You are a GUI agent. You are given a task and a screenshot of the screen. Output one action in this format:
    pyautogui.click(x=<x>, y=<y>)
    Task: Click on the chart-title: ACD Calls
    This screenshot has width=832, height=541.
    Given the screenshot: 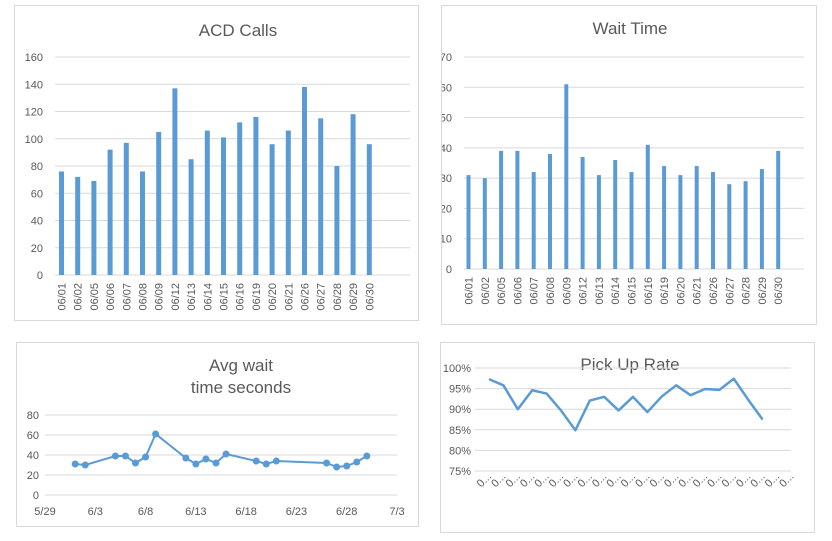 What is the action you would take?
    pyautogui.click(x=238, y=30)
    